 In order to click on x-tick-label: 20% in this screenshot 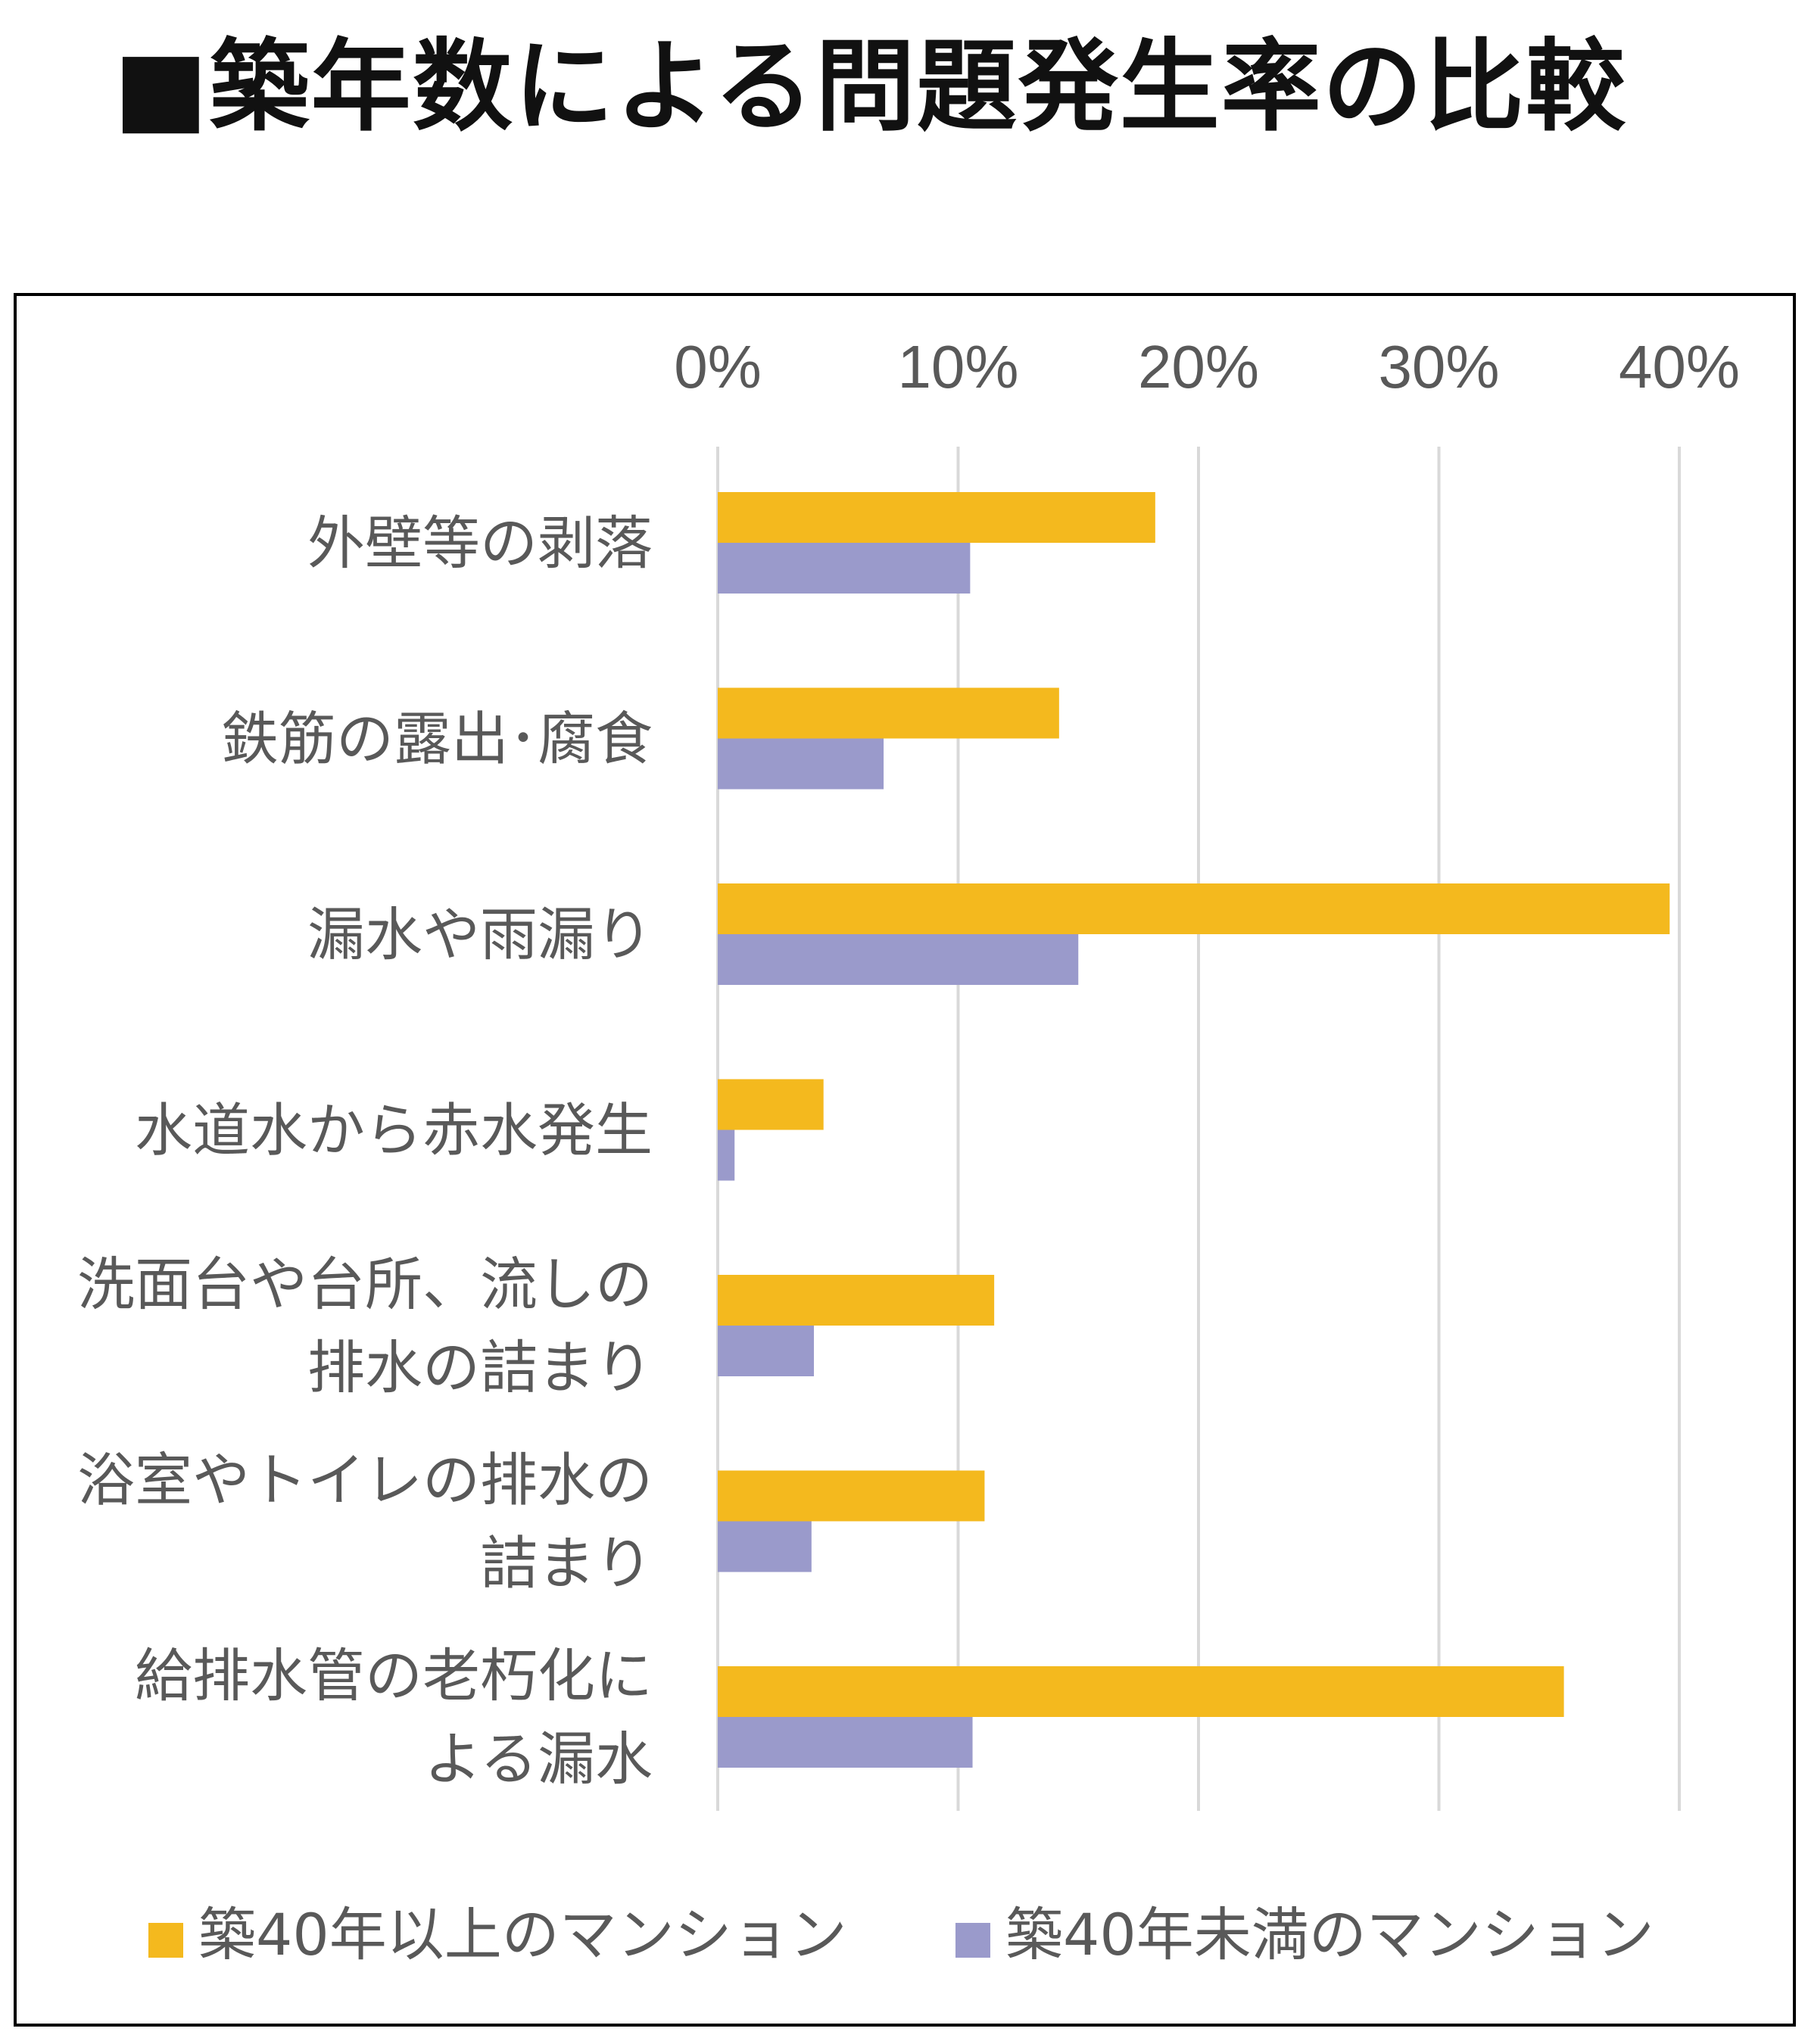, I will do `click(1199, 366)`.